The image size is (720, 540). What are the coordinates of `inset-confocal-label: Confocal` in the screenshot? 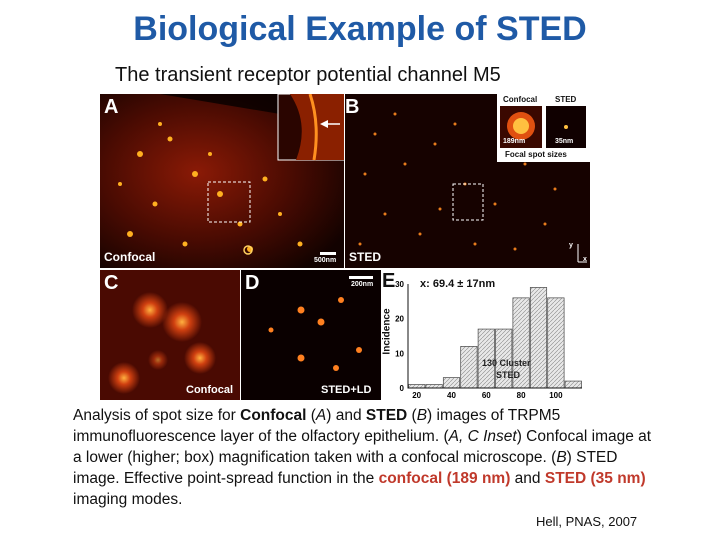 It's located at (520, 99).